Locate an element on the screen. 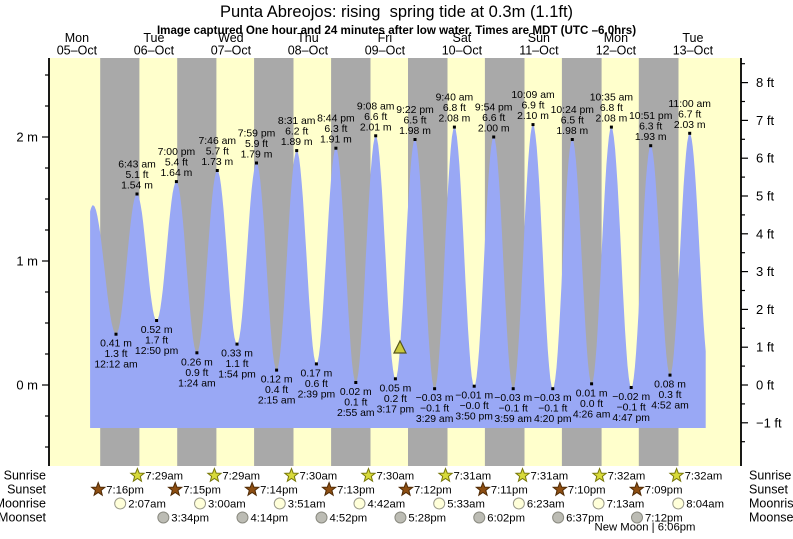 Image resolution: width=793 pixels, height=539 pixels. low-tide-label: 3:17 pm is located at coordinates (396, 409).